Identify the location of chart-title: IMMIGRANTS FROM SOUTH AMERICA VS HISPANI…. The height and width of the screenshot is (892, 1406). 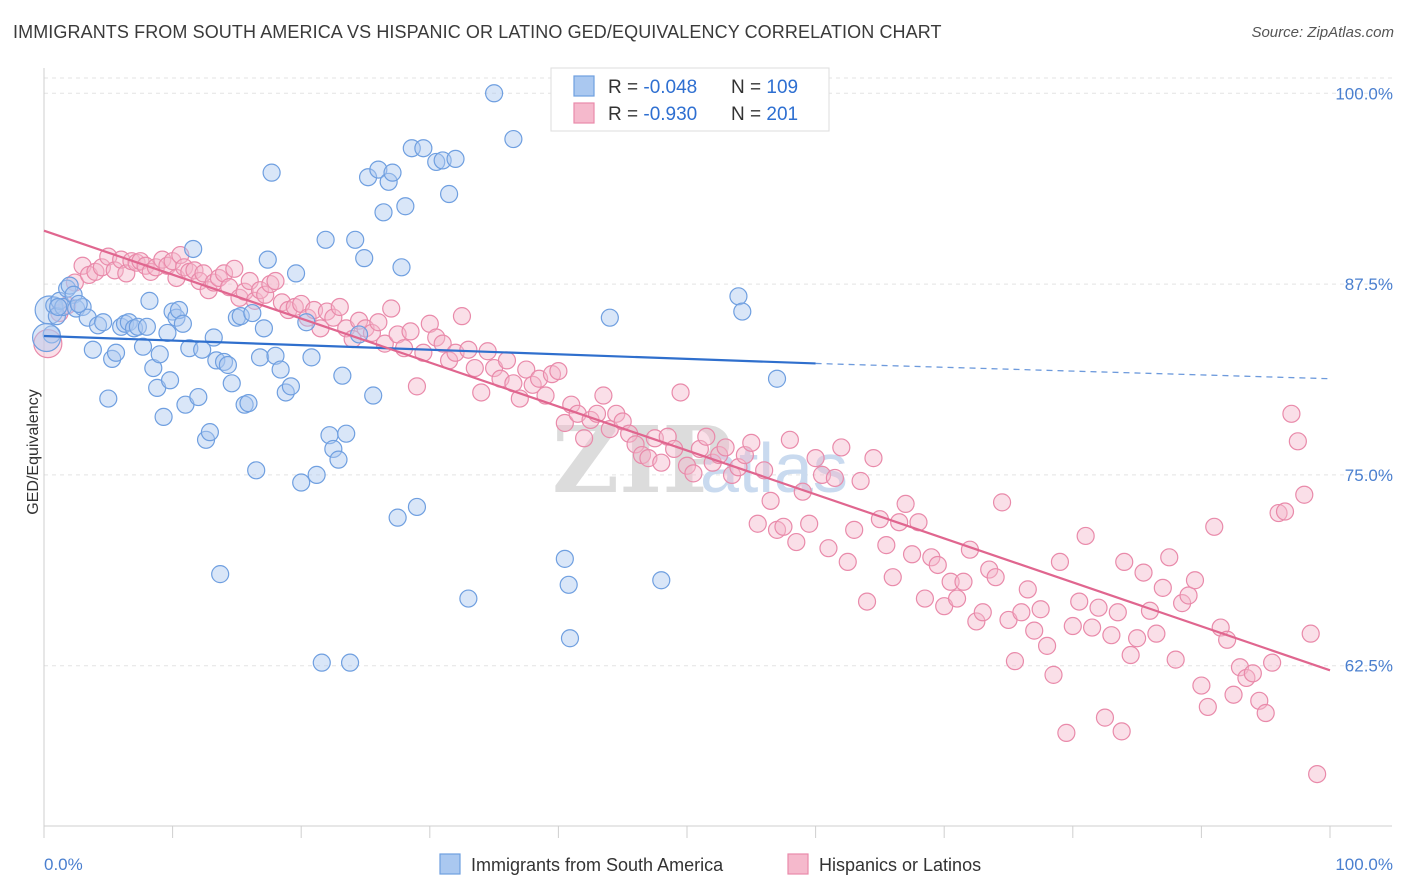
(477, 32).